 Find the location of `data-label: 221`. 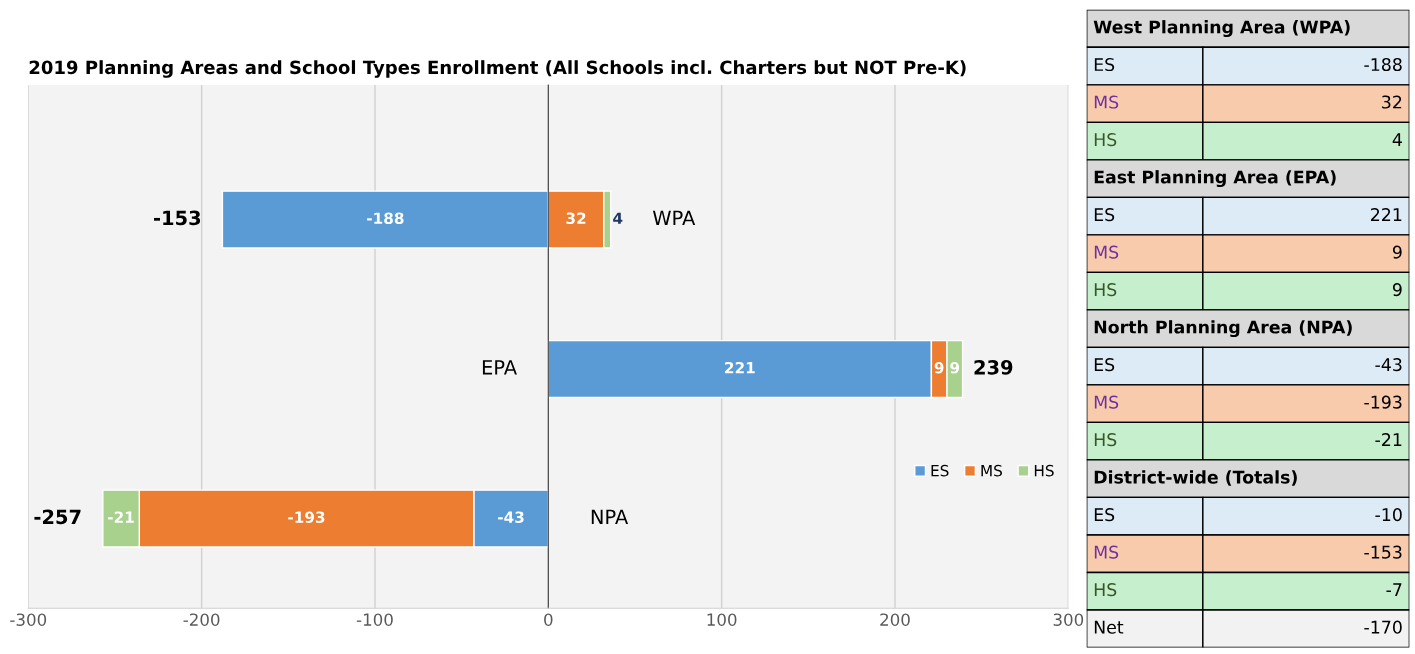

data-label: 221 is located at coordinates (740, 367).